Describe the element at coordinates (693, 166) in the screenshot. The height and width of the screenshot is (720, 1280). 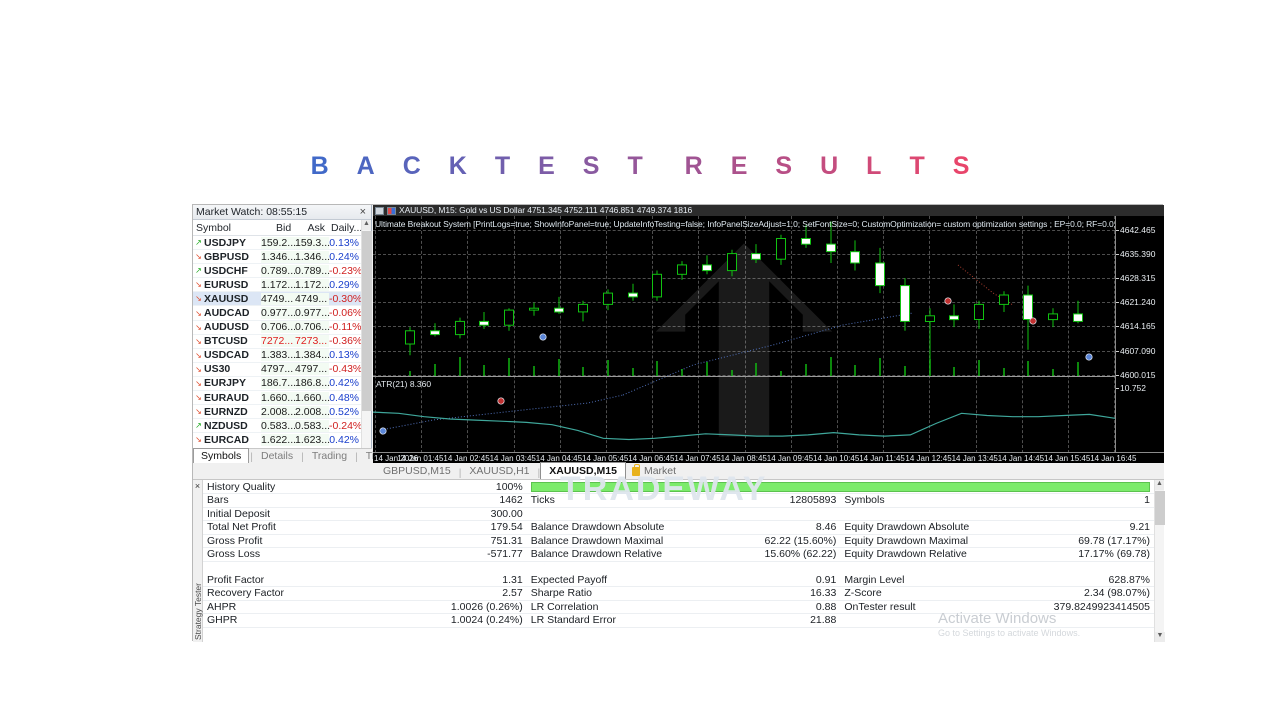
I see `title-letter: R` at that location.